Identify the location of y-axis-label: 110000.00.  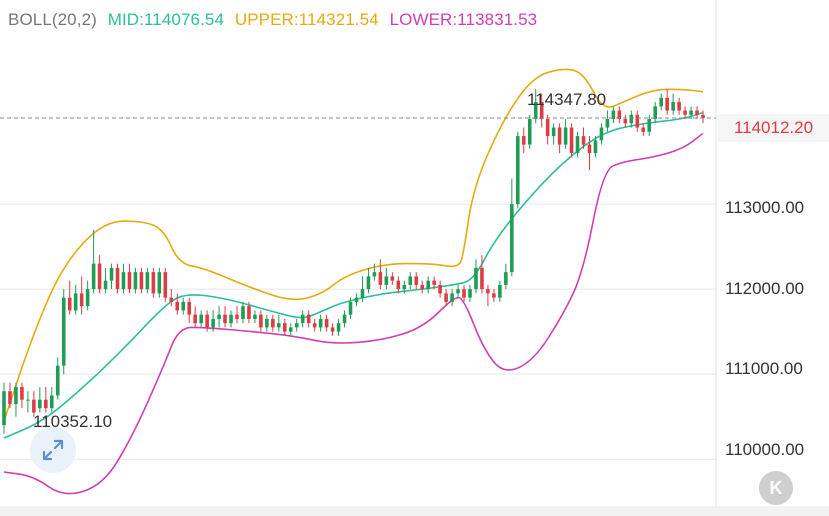
(765, 449).